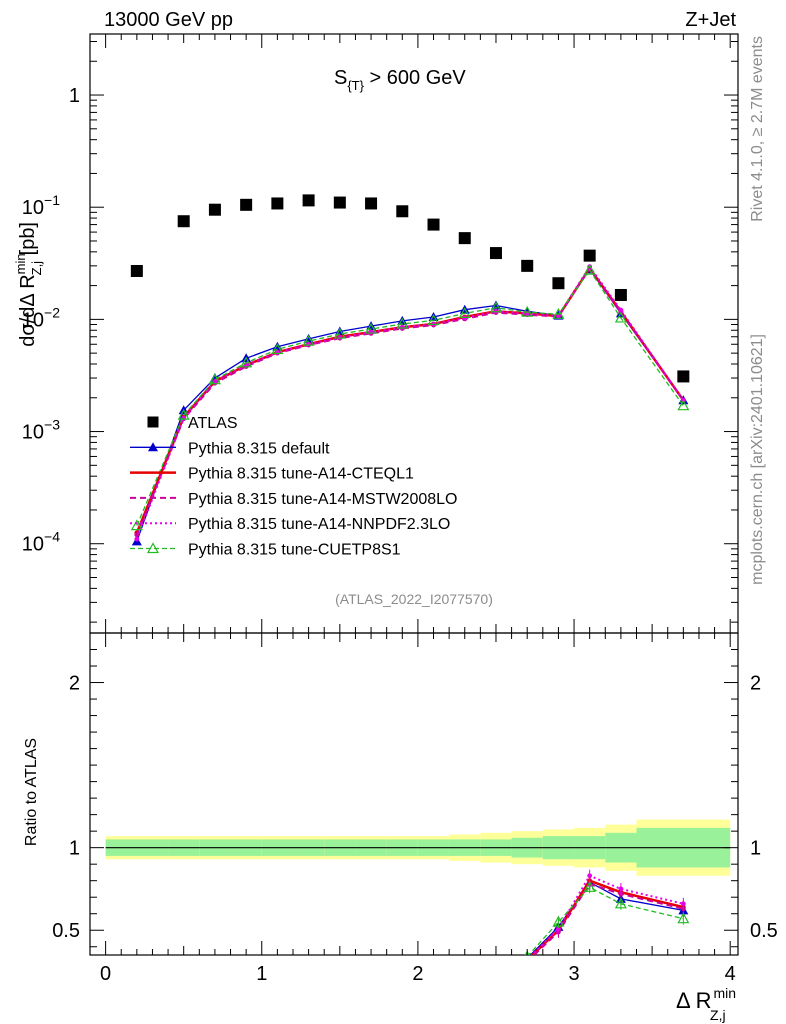  Describe the element at coordinates (573, 974) in the screenshot. I see `x-tick-label: 3` at that location.